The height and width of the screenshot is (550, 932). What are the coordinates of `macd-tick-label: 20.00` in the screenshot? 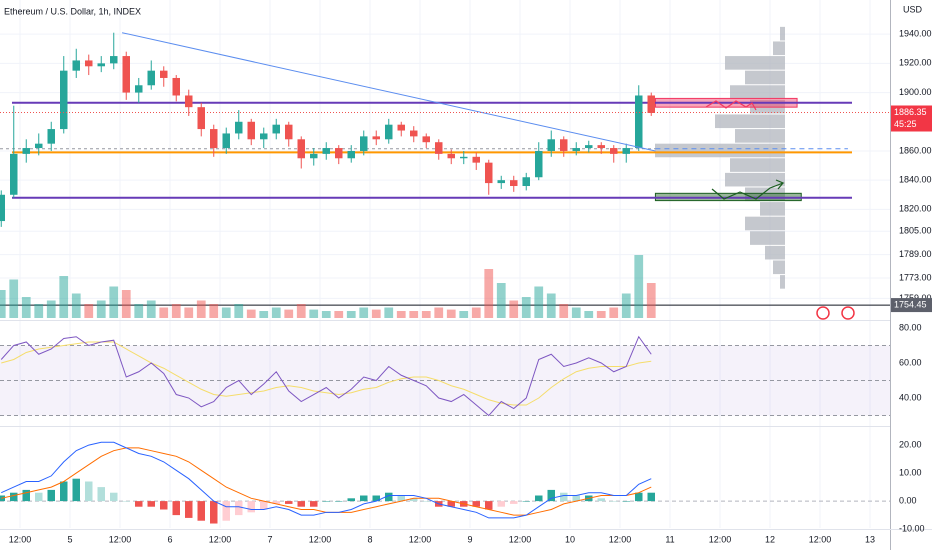 It's located at (910, 444).